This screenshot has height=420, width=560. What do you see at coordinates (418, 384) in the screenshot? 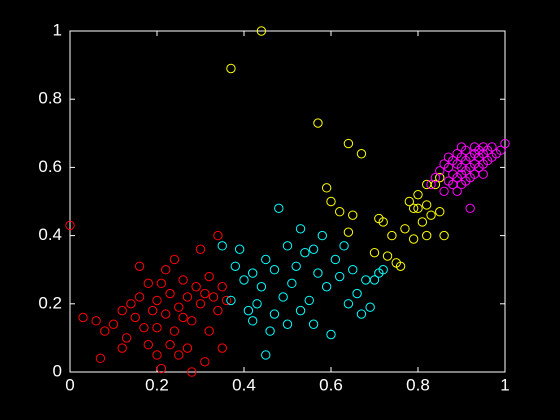
I see `x-tick-label: 0.8` at bounding box center [418, 384].